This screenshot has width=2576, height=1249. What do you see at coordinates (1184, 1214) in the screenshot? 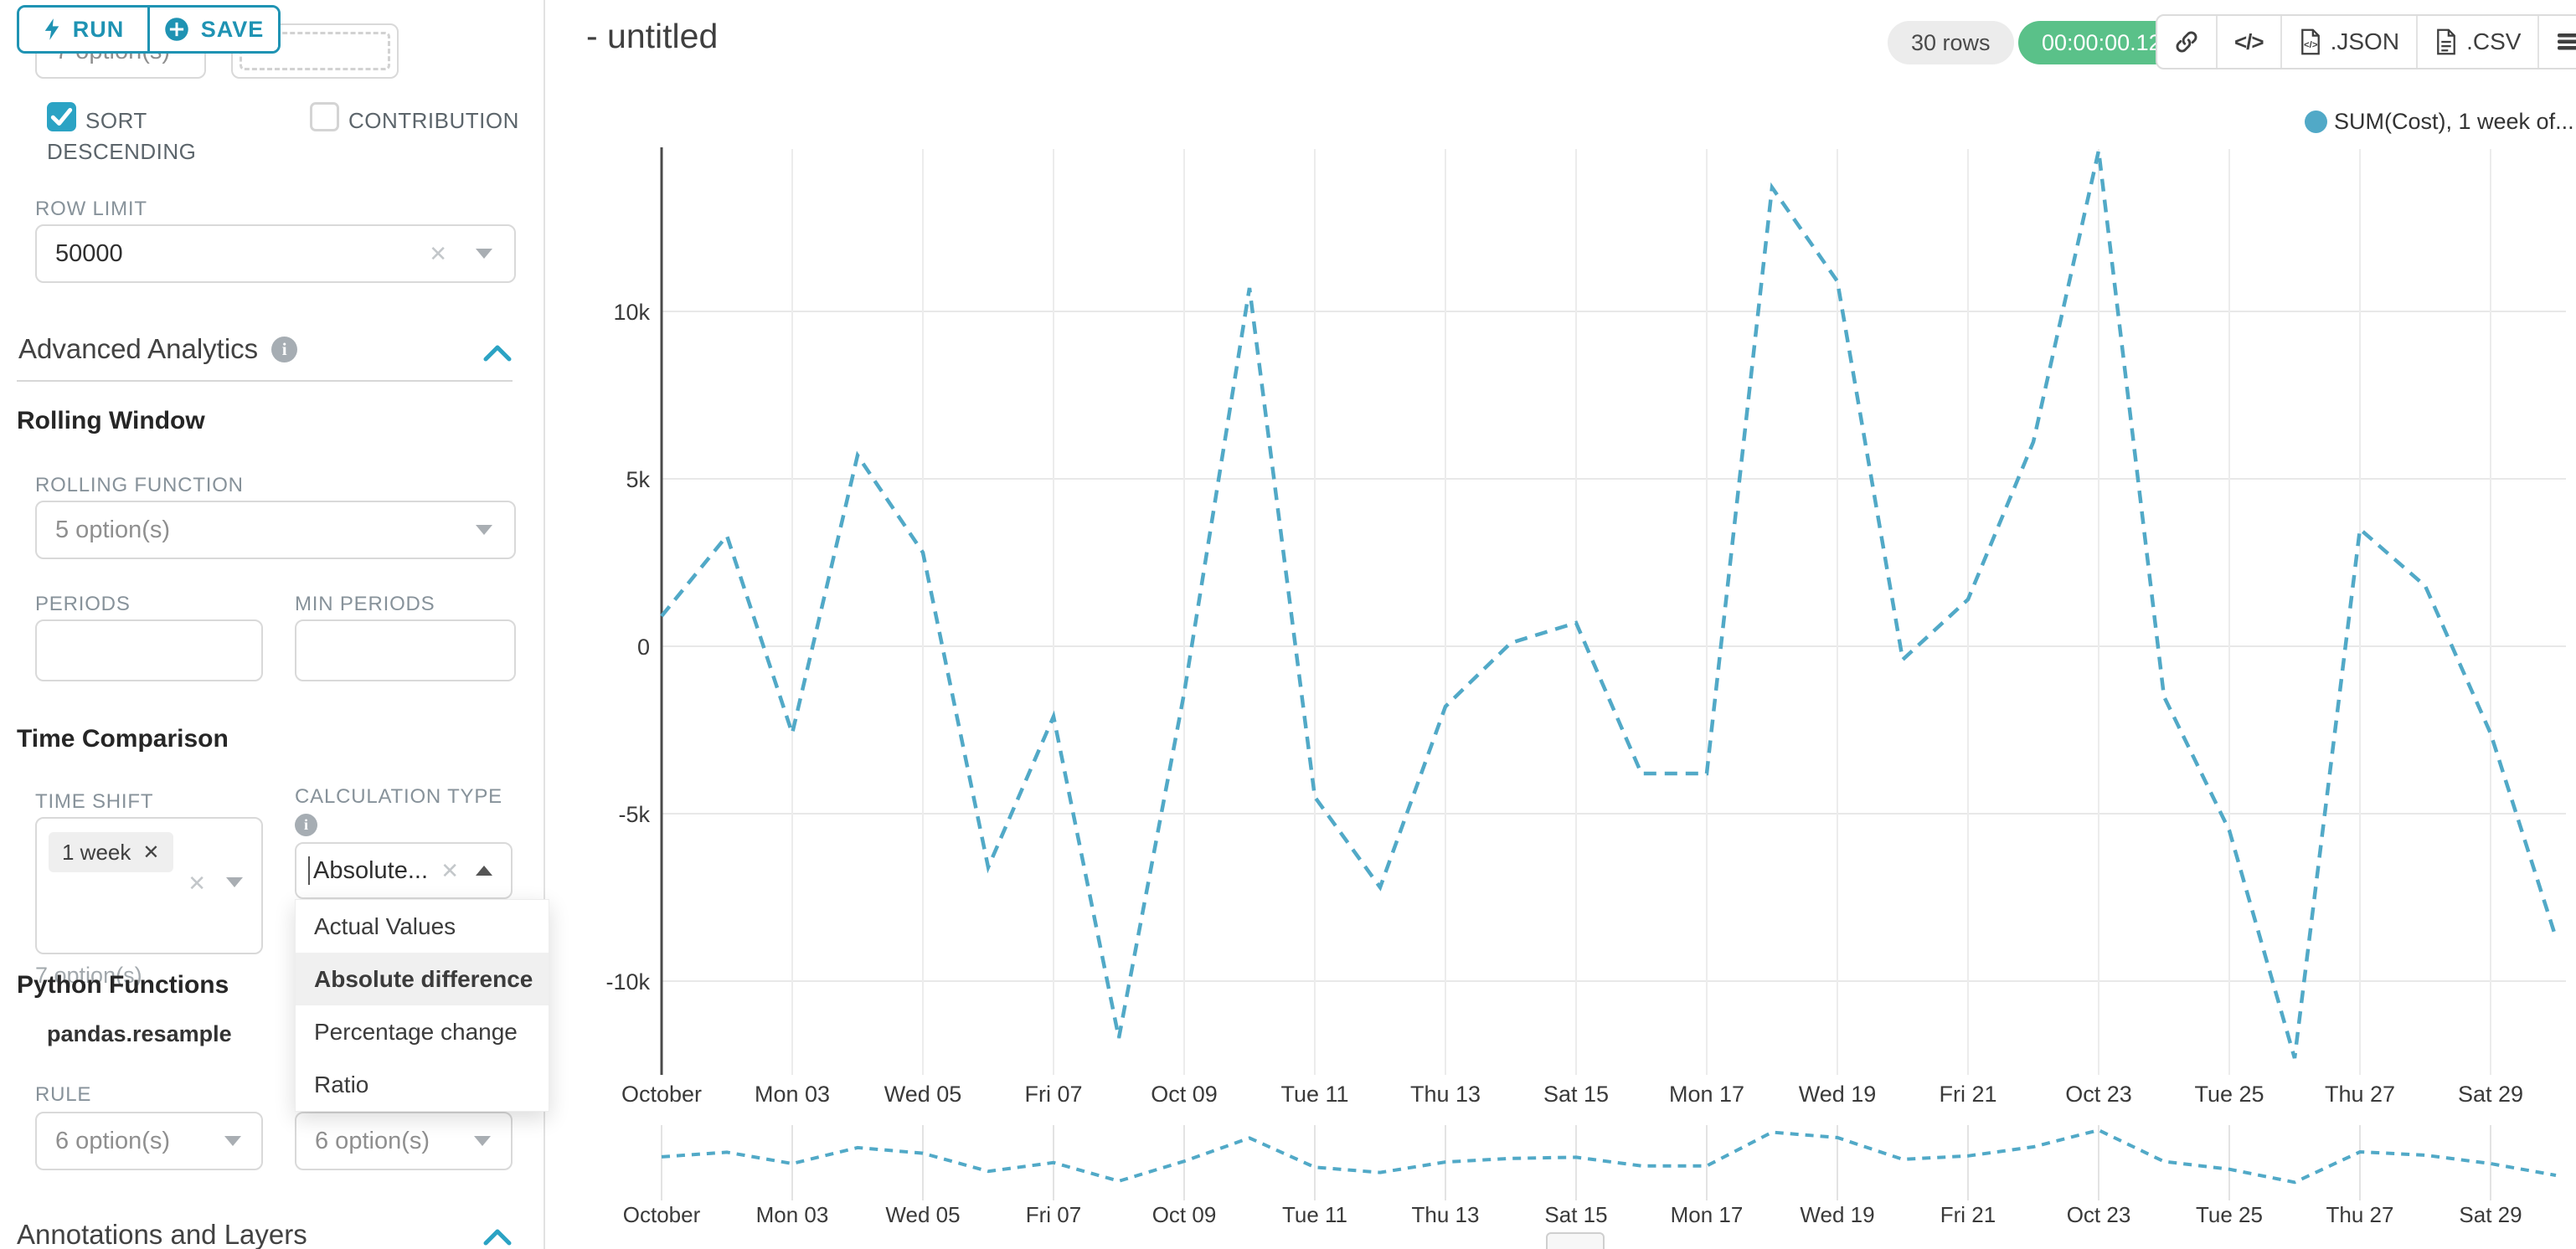
I see `mini-x-tick-label: Oct 09` at bounding box center [1184, 1214].